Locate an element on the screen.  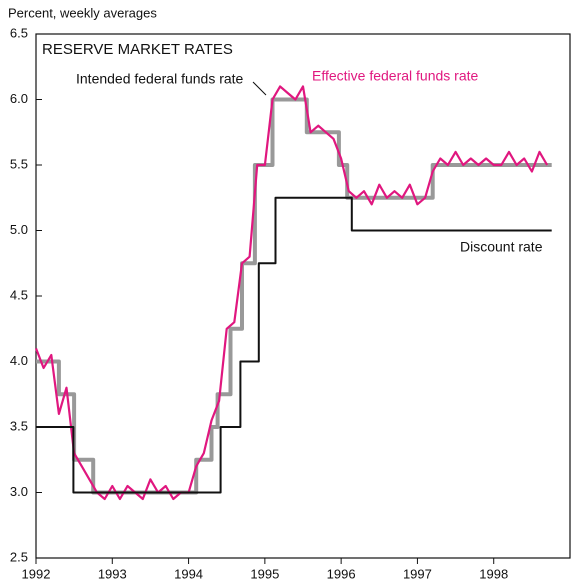
x-tick-label: 1997 is located at coordinates (417, 573).